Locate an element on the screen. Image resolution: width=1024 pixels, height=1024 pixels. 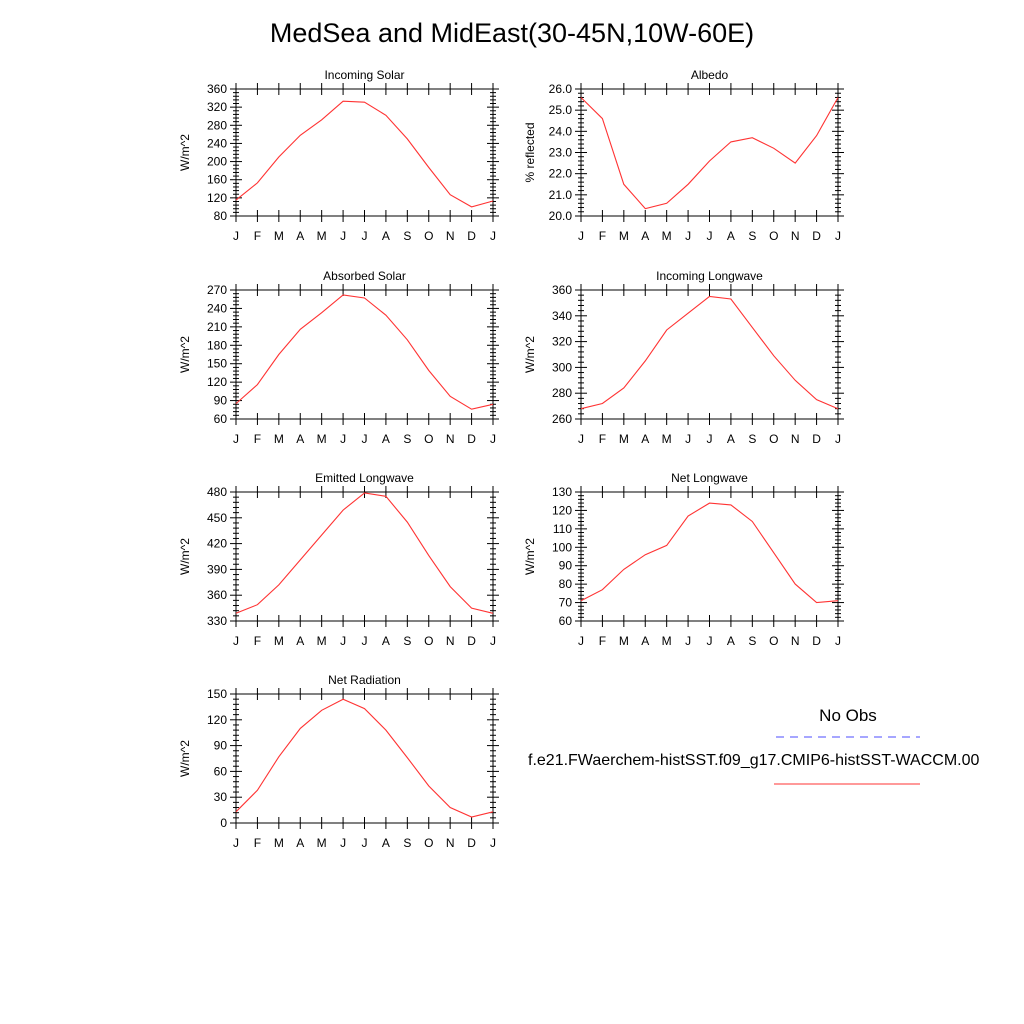
y-tick-label: 21.0 is located at coordinates (561, 195).